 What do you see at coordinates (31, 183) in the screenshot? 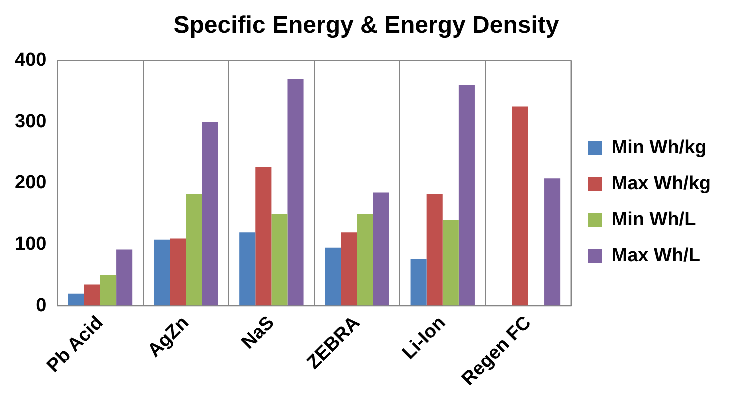
I see `y-tick-label: 200` at bounding box center [31, 183].